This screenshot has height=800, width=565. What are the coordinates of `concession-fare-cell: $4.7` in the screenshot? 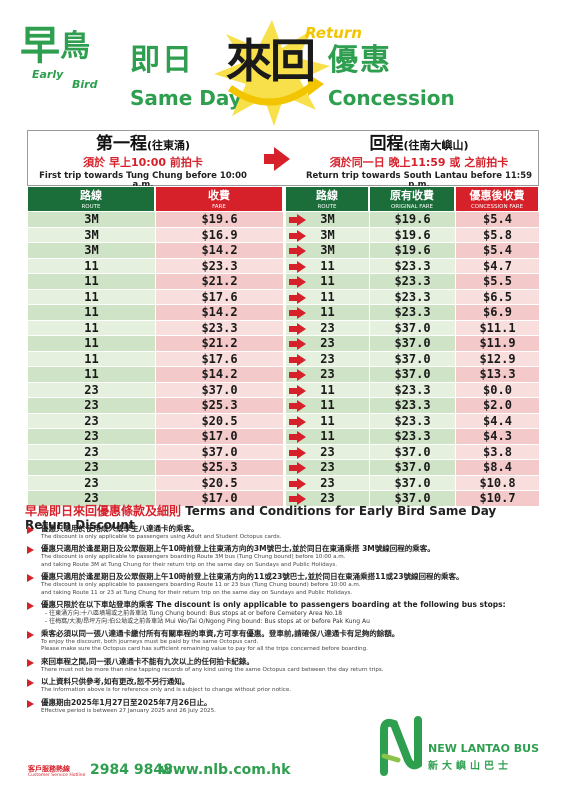 It's located at (497, 266).